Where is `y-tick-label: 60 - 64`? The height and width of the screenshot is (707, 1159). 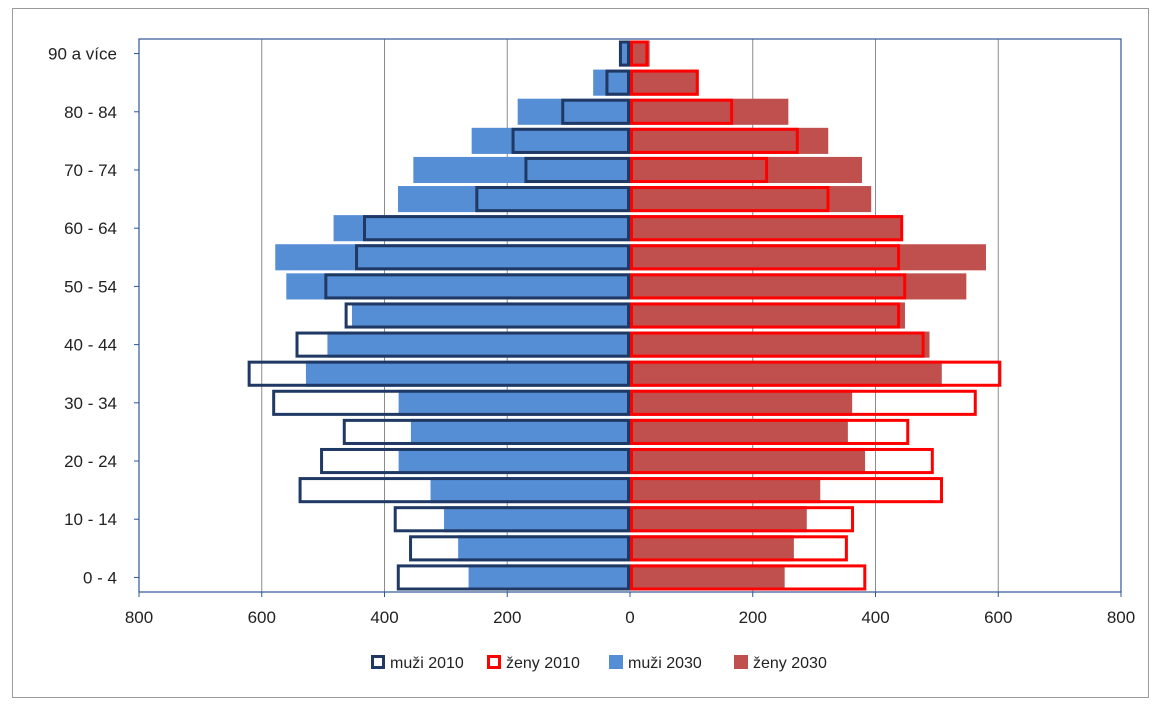 y-tick-label: 60 - 64 is located at coordinates (90, 228).